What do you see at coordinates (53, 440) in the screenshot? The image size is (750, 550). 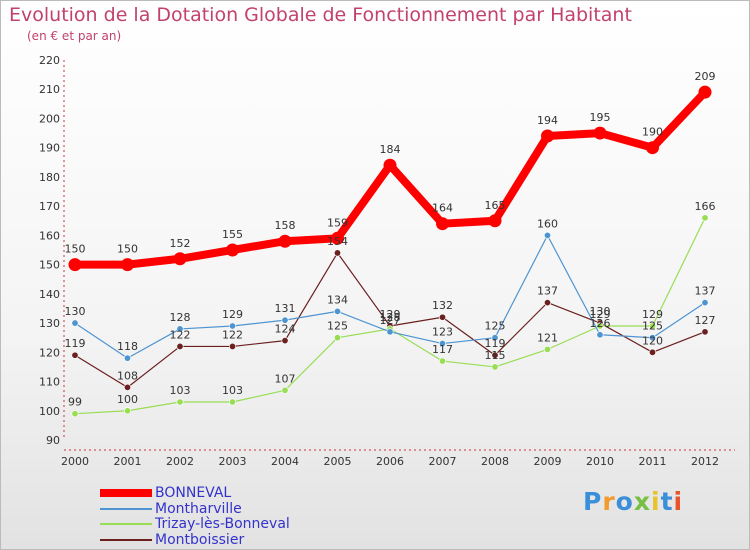 I see `y-tick-label: 90` at bounding box center [53, 440].